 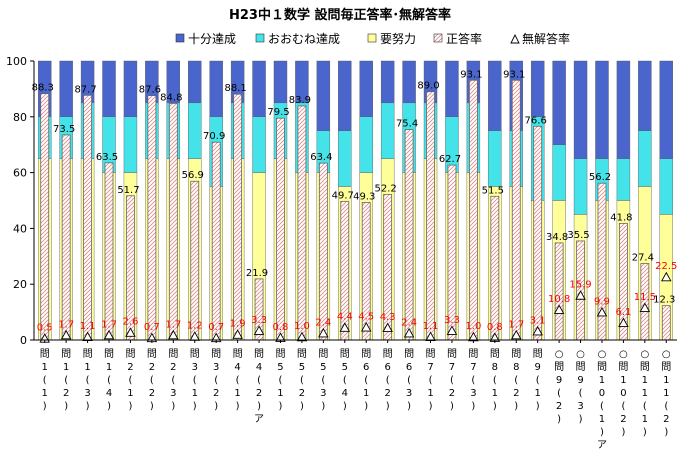 I want to click on x-tick-label-char: 8, so click(x=495, y=367).